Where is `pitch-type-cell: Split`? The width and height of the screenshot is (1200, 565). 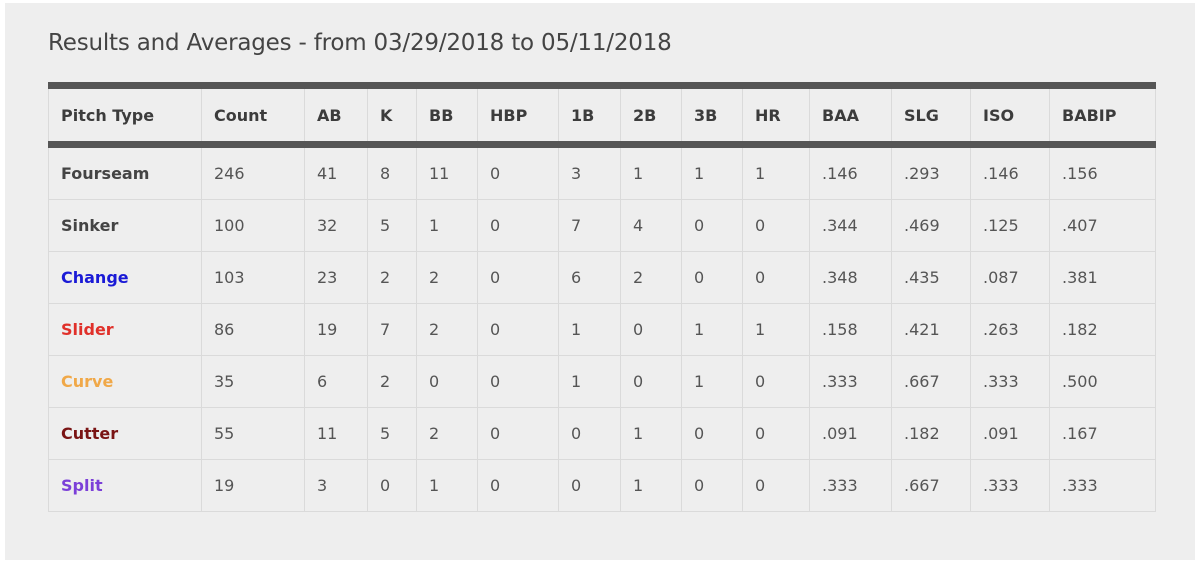 pitch-type-cell: Split is located at coordinates (125, 485).